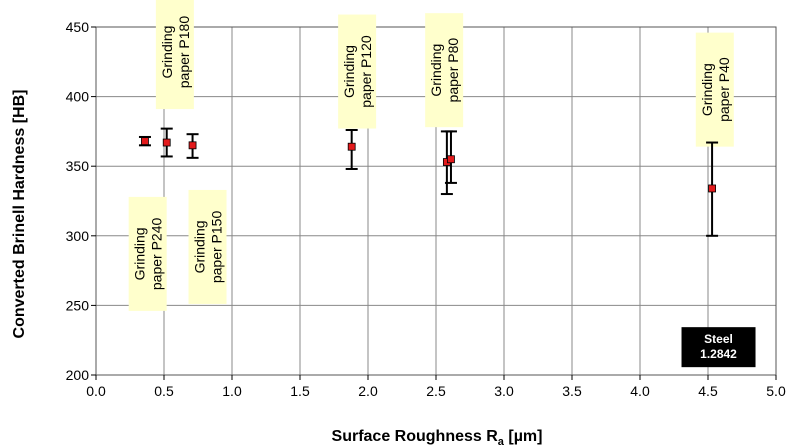 The image size is (790, 447). What do you see at coordinates (96, 391) in the screenshot?
I see `x-tick-label: 0.0` at bounding box center [96, 391].